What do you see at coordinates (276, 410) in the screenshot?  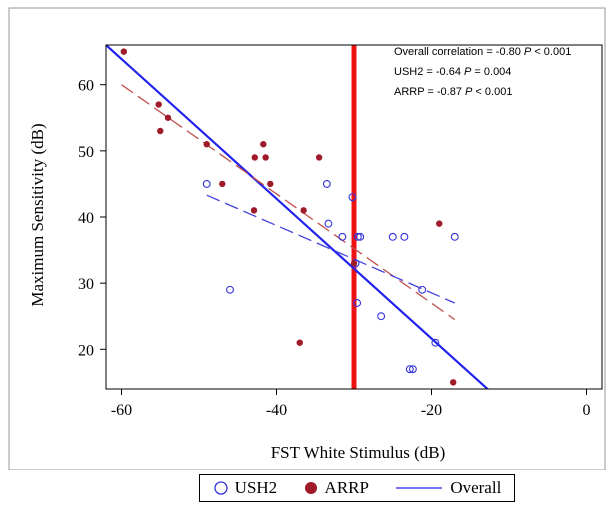 I see `x-tick-label: -40` at bounding box center [276, 410].